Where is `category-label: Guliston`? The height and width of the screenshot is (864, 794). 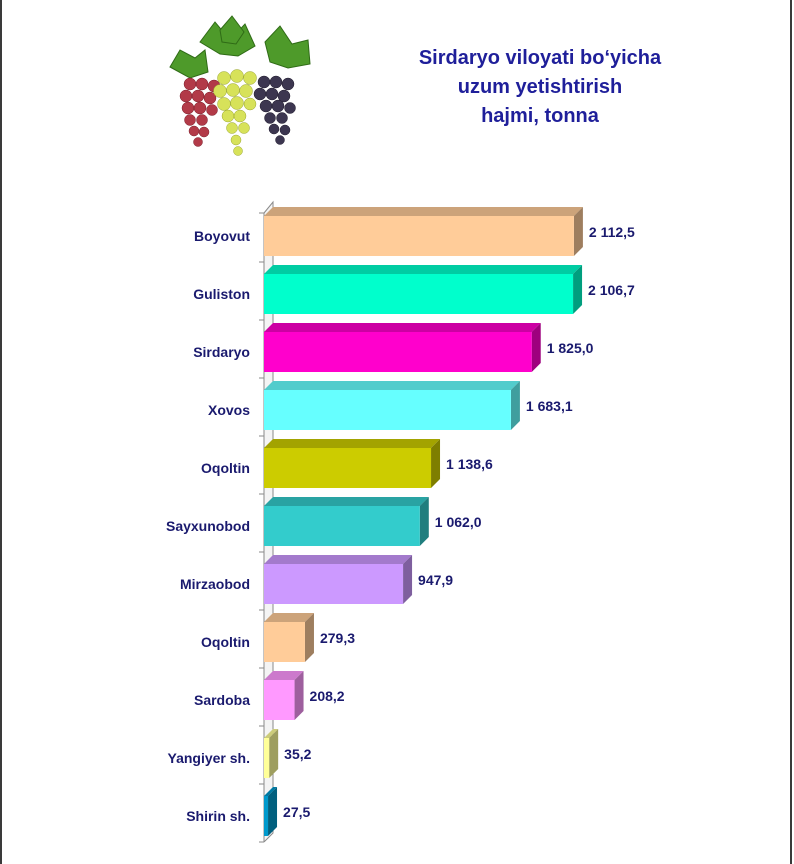
category-label: Guliston is located at coordinates (221, 294).